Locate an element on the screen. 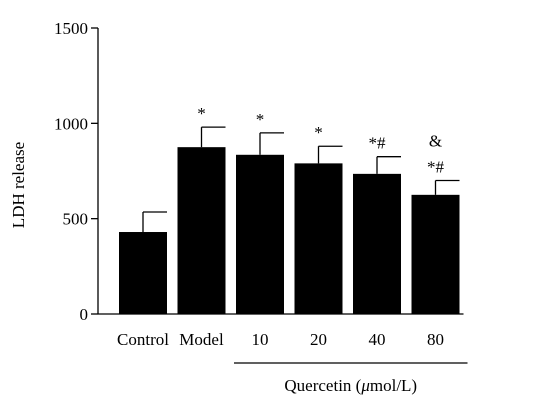  y-tick-label: 1500 is located at coordinates (71, 28).